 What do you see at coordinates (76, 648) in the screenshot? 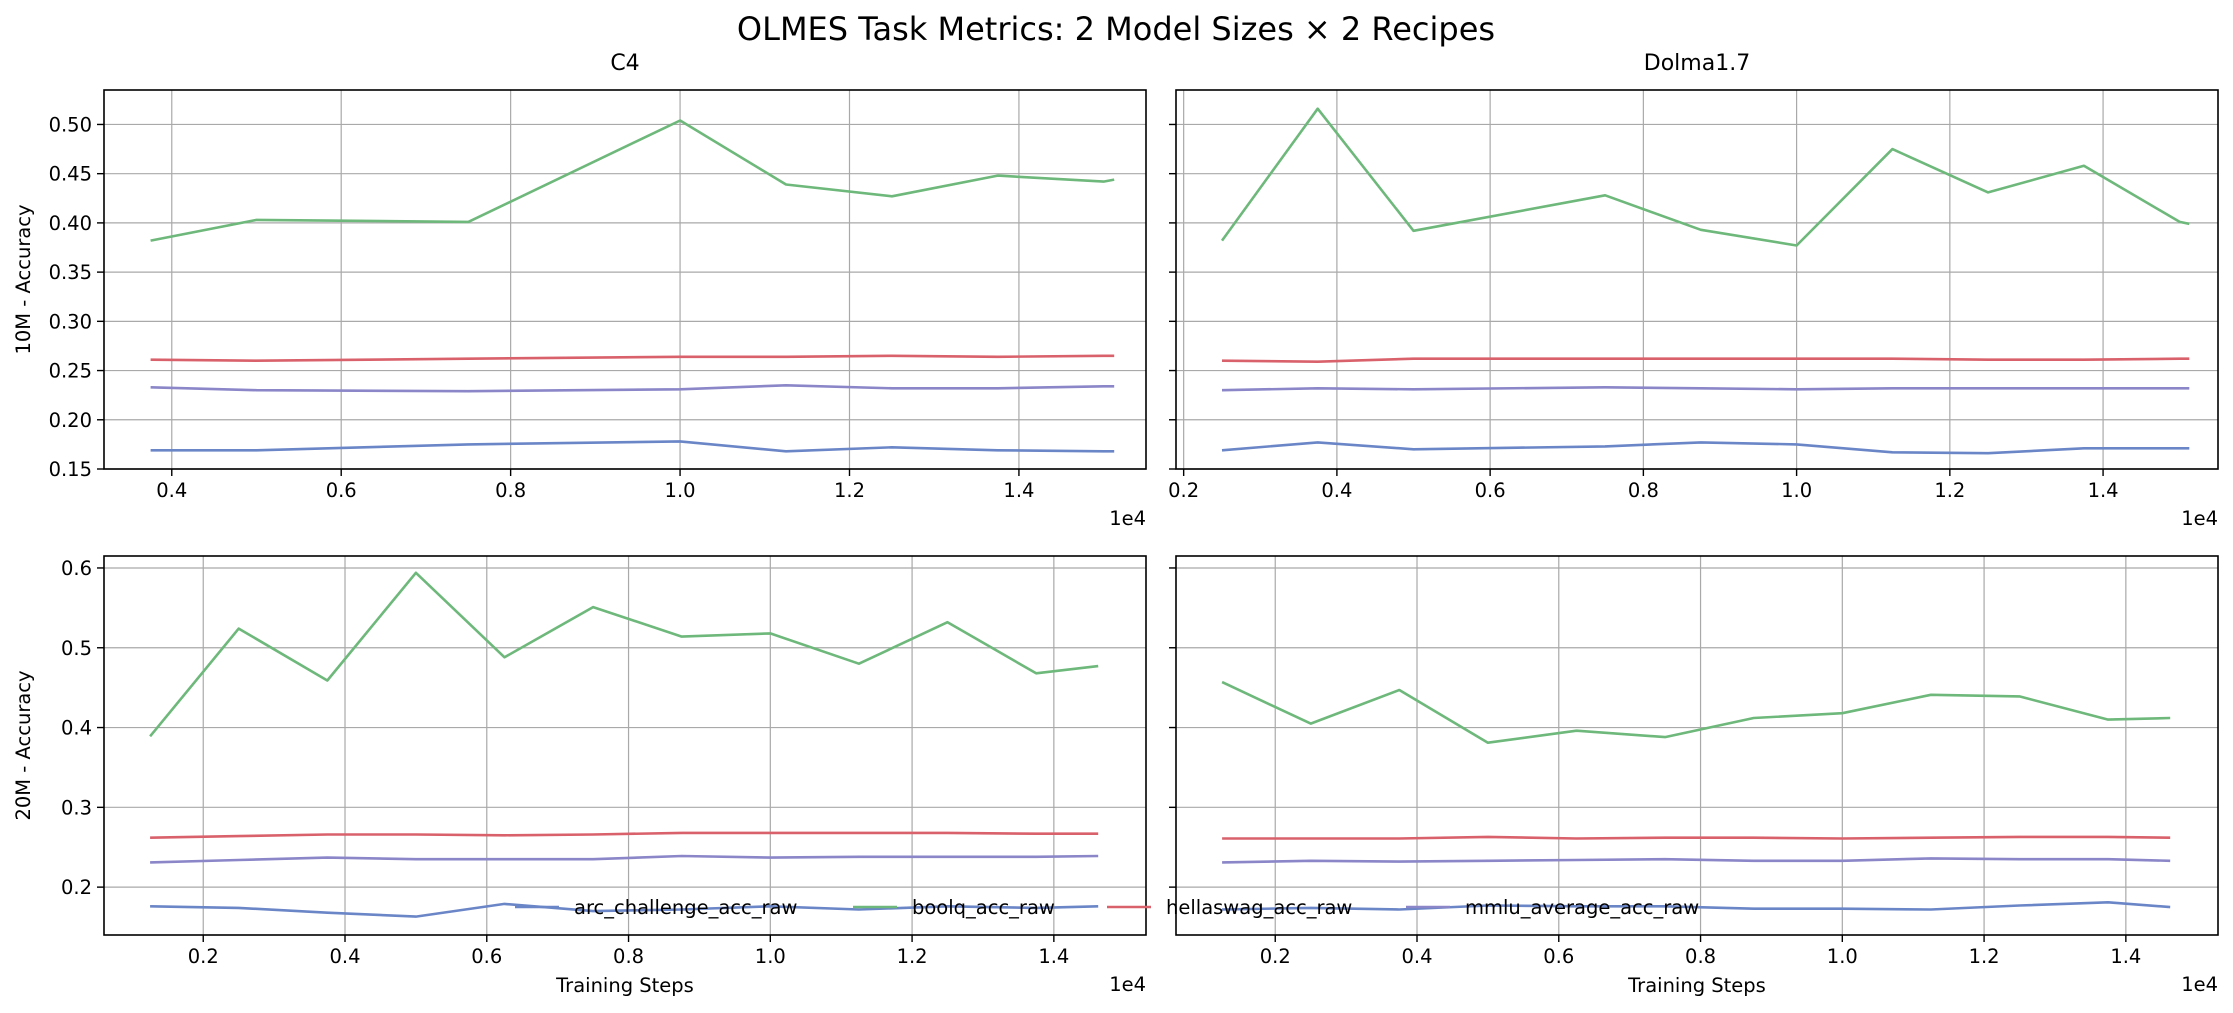
I see `y-tick-label: 0.5` at bounding box center [76, 648].